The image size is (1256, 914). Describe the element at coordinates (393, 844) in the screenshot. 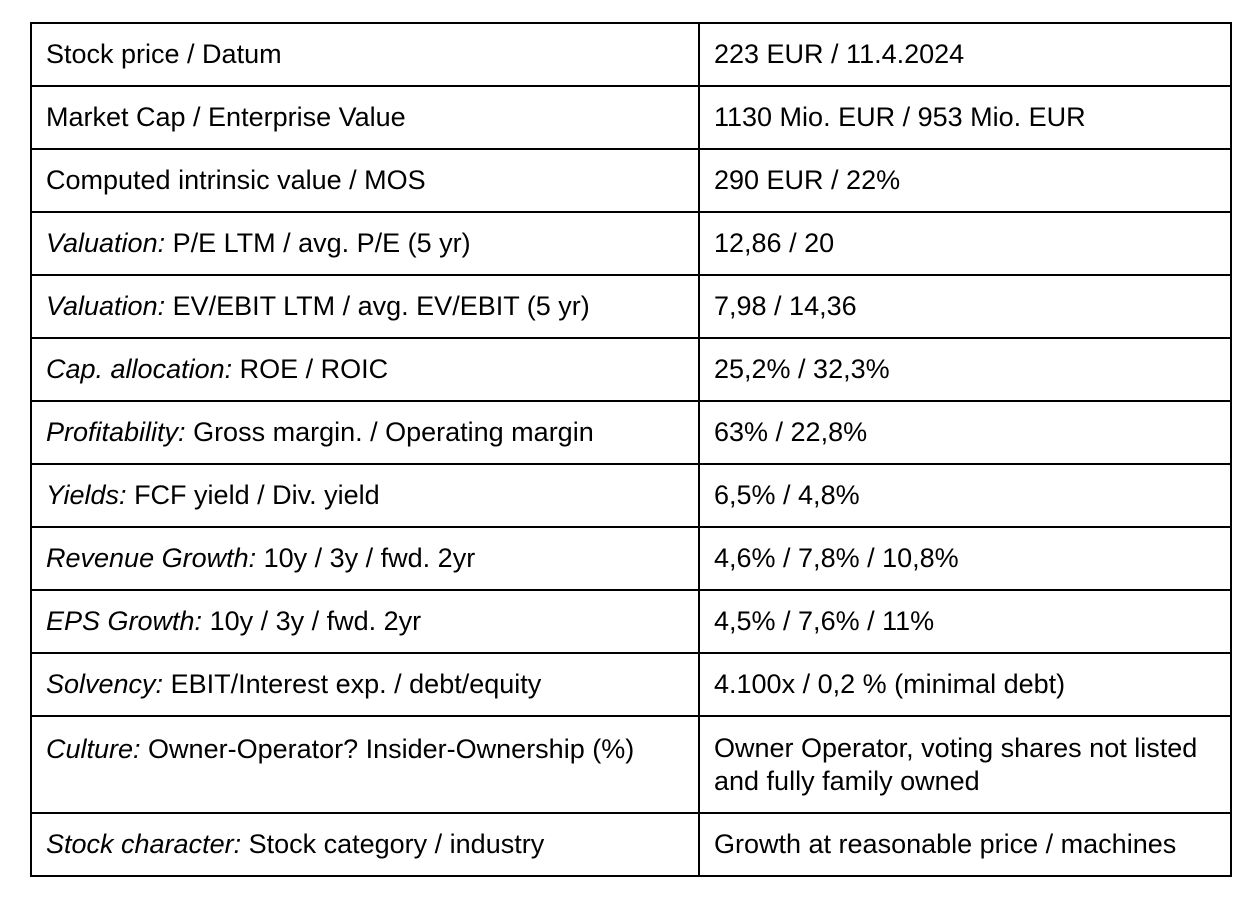

I see `metric-name: Stock category / industry` at that location.